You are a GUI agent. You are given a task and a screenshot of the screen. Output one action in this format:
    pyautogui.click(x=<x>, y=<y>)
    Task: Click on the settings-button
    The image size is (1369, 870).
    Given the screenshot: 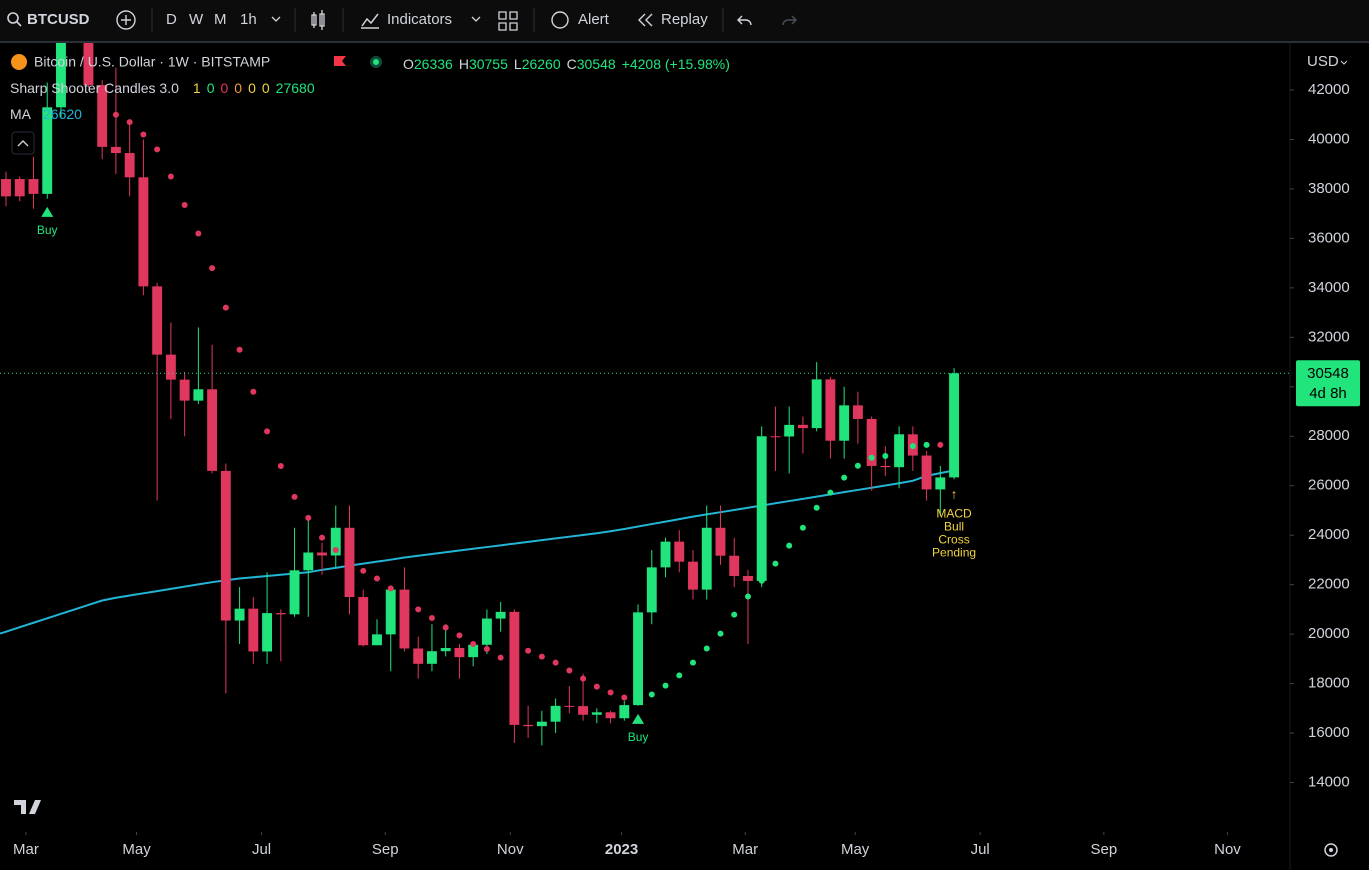 What is the action you would take?
    pyautogui.click(x=1331, y=850)
    